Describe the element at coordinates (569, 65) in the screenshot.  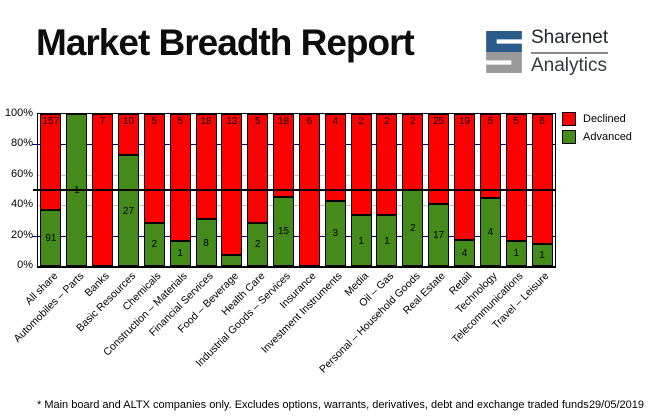
I see `logo-line-analytics: Analytics` at that location.